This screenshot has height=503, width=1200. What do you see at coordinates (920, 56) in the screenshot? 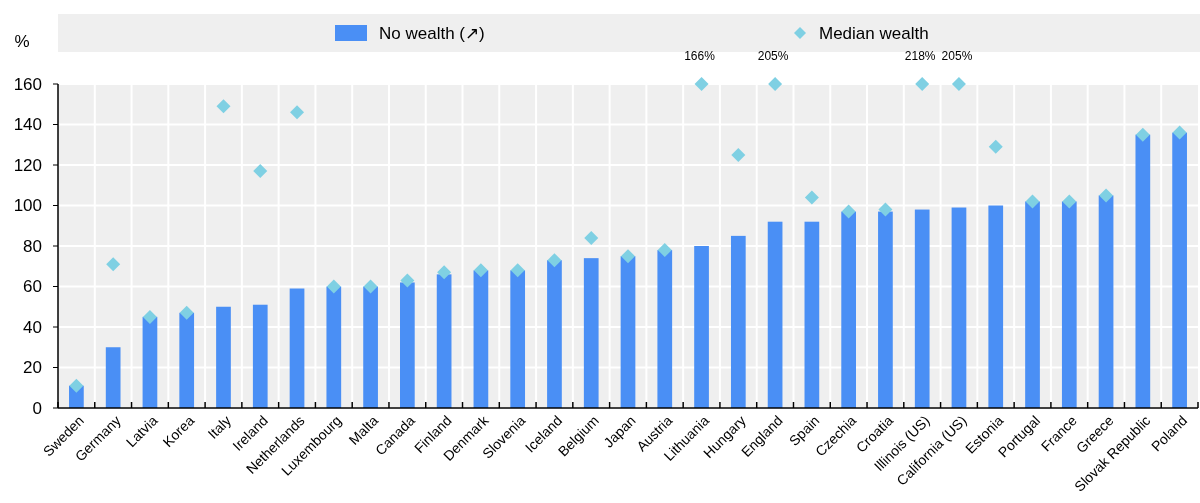
I see `annotation: 218%` at bounding box center [920, 56].